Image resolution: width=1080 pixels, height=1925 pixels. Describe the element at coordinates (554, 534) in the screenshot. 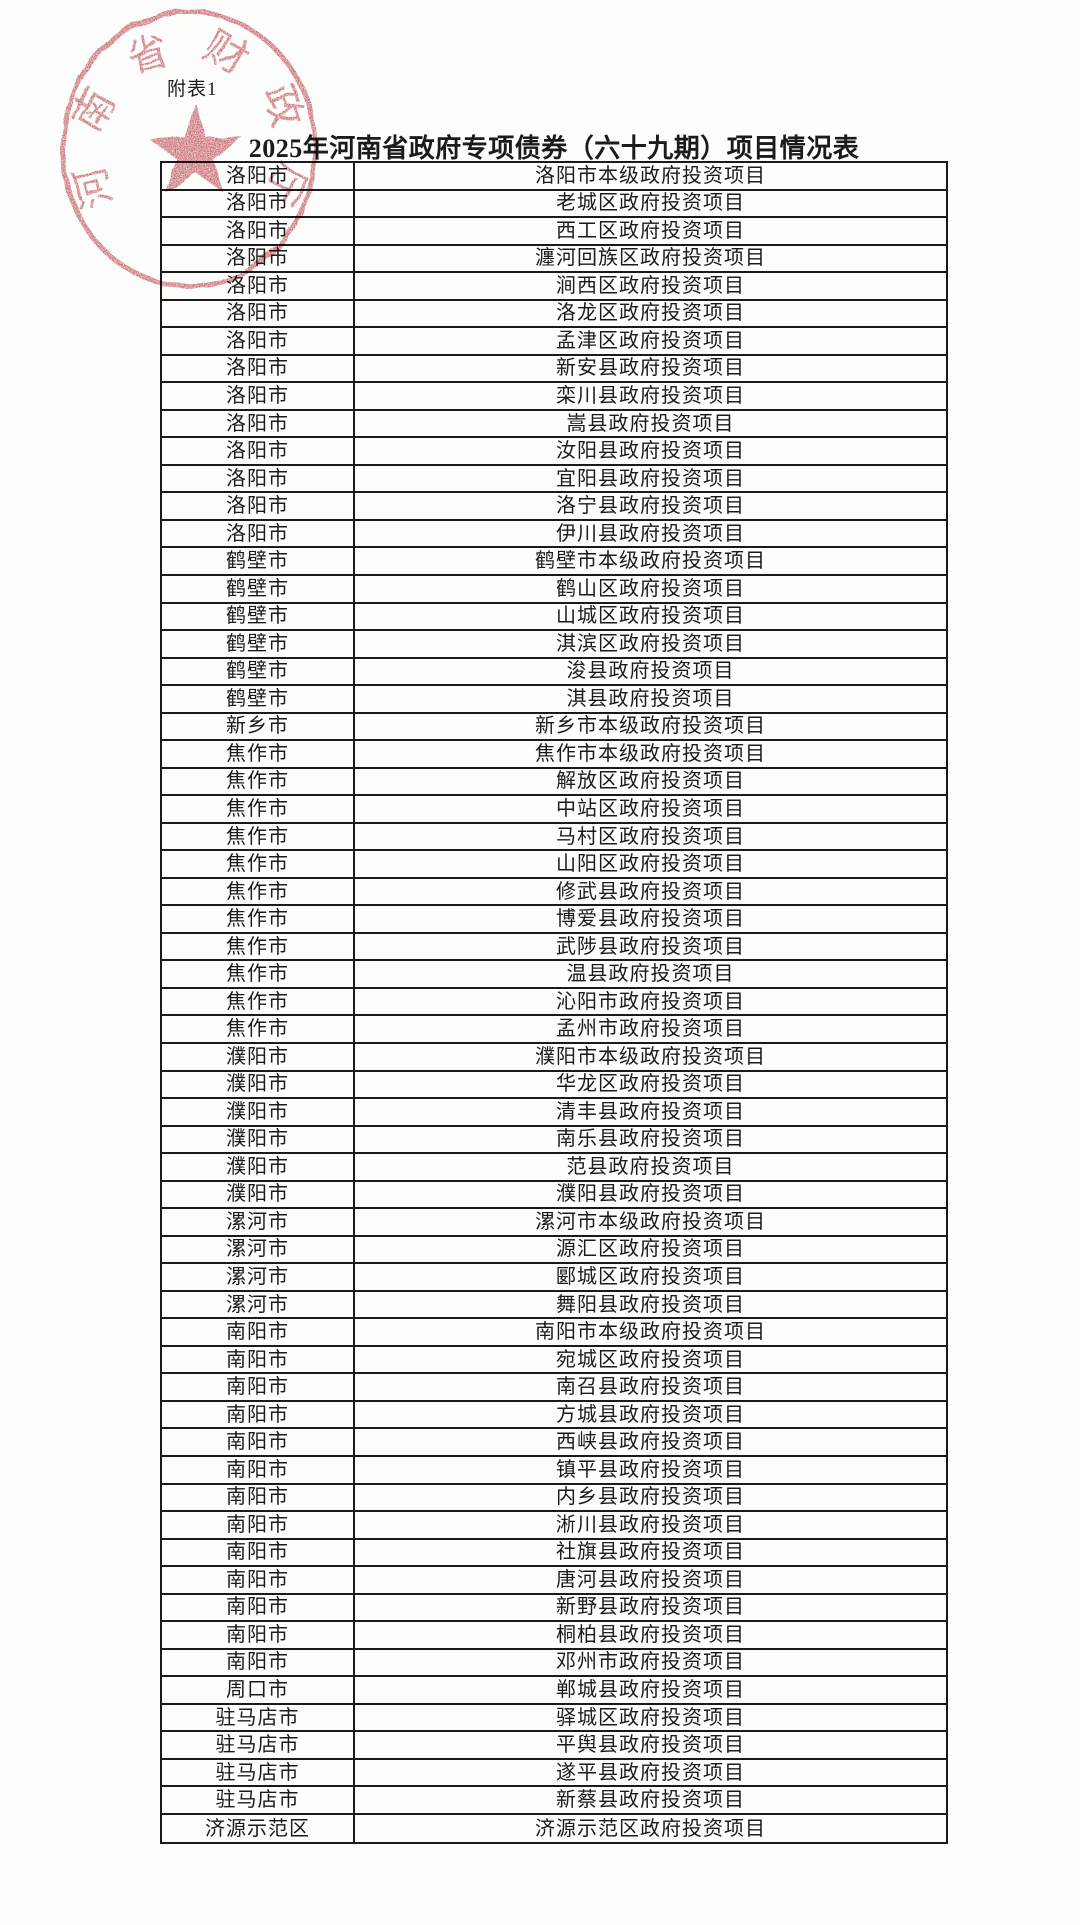

I see `table-row: 洛阳市 伊川县政府投资项目` at that location.